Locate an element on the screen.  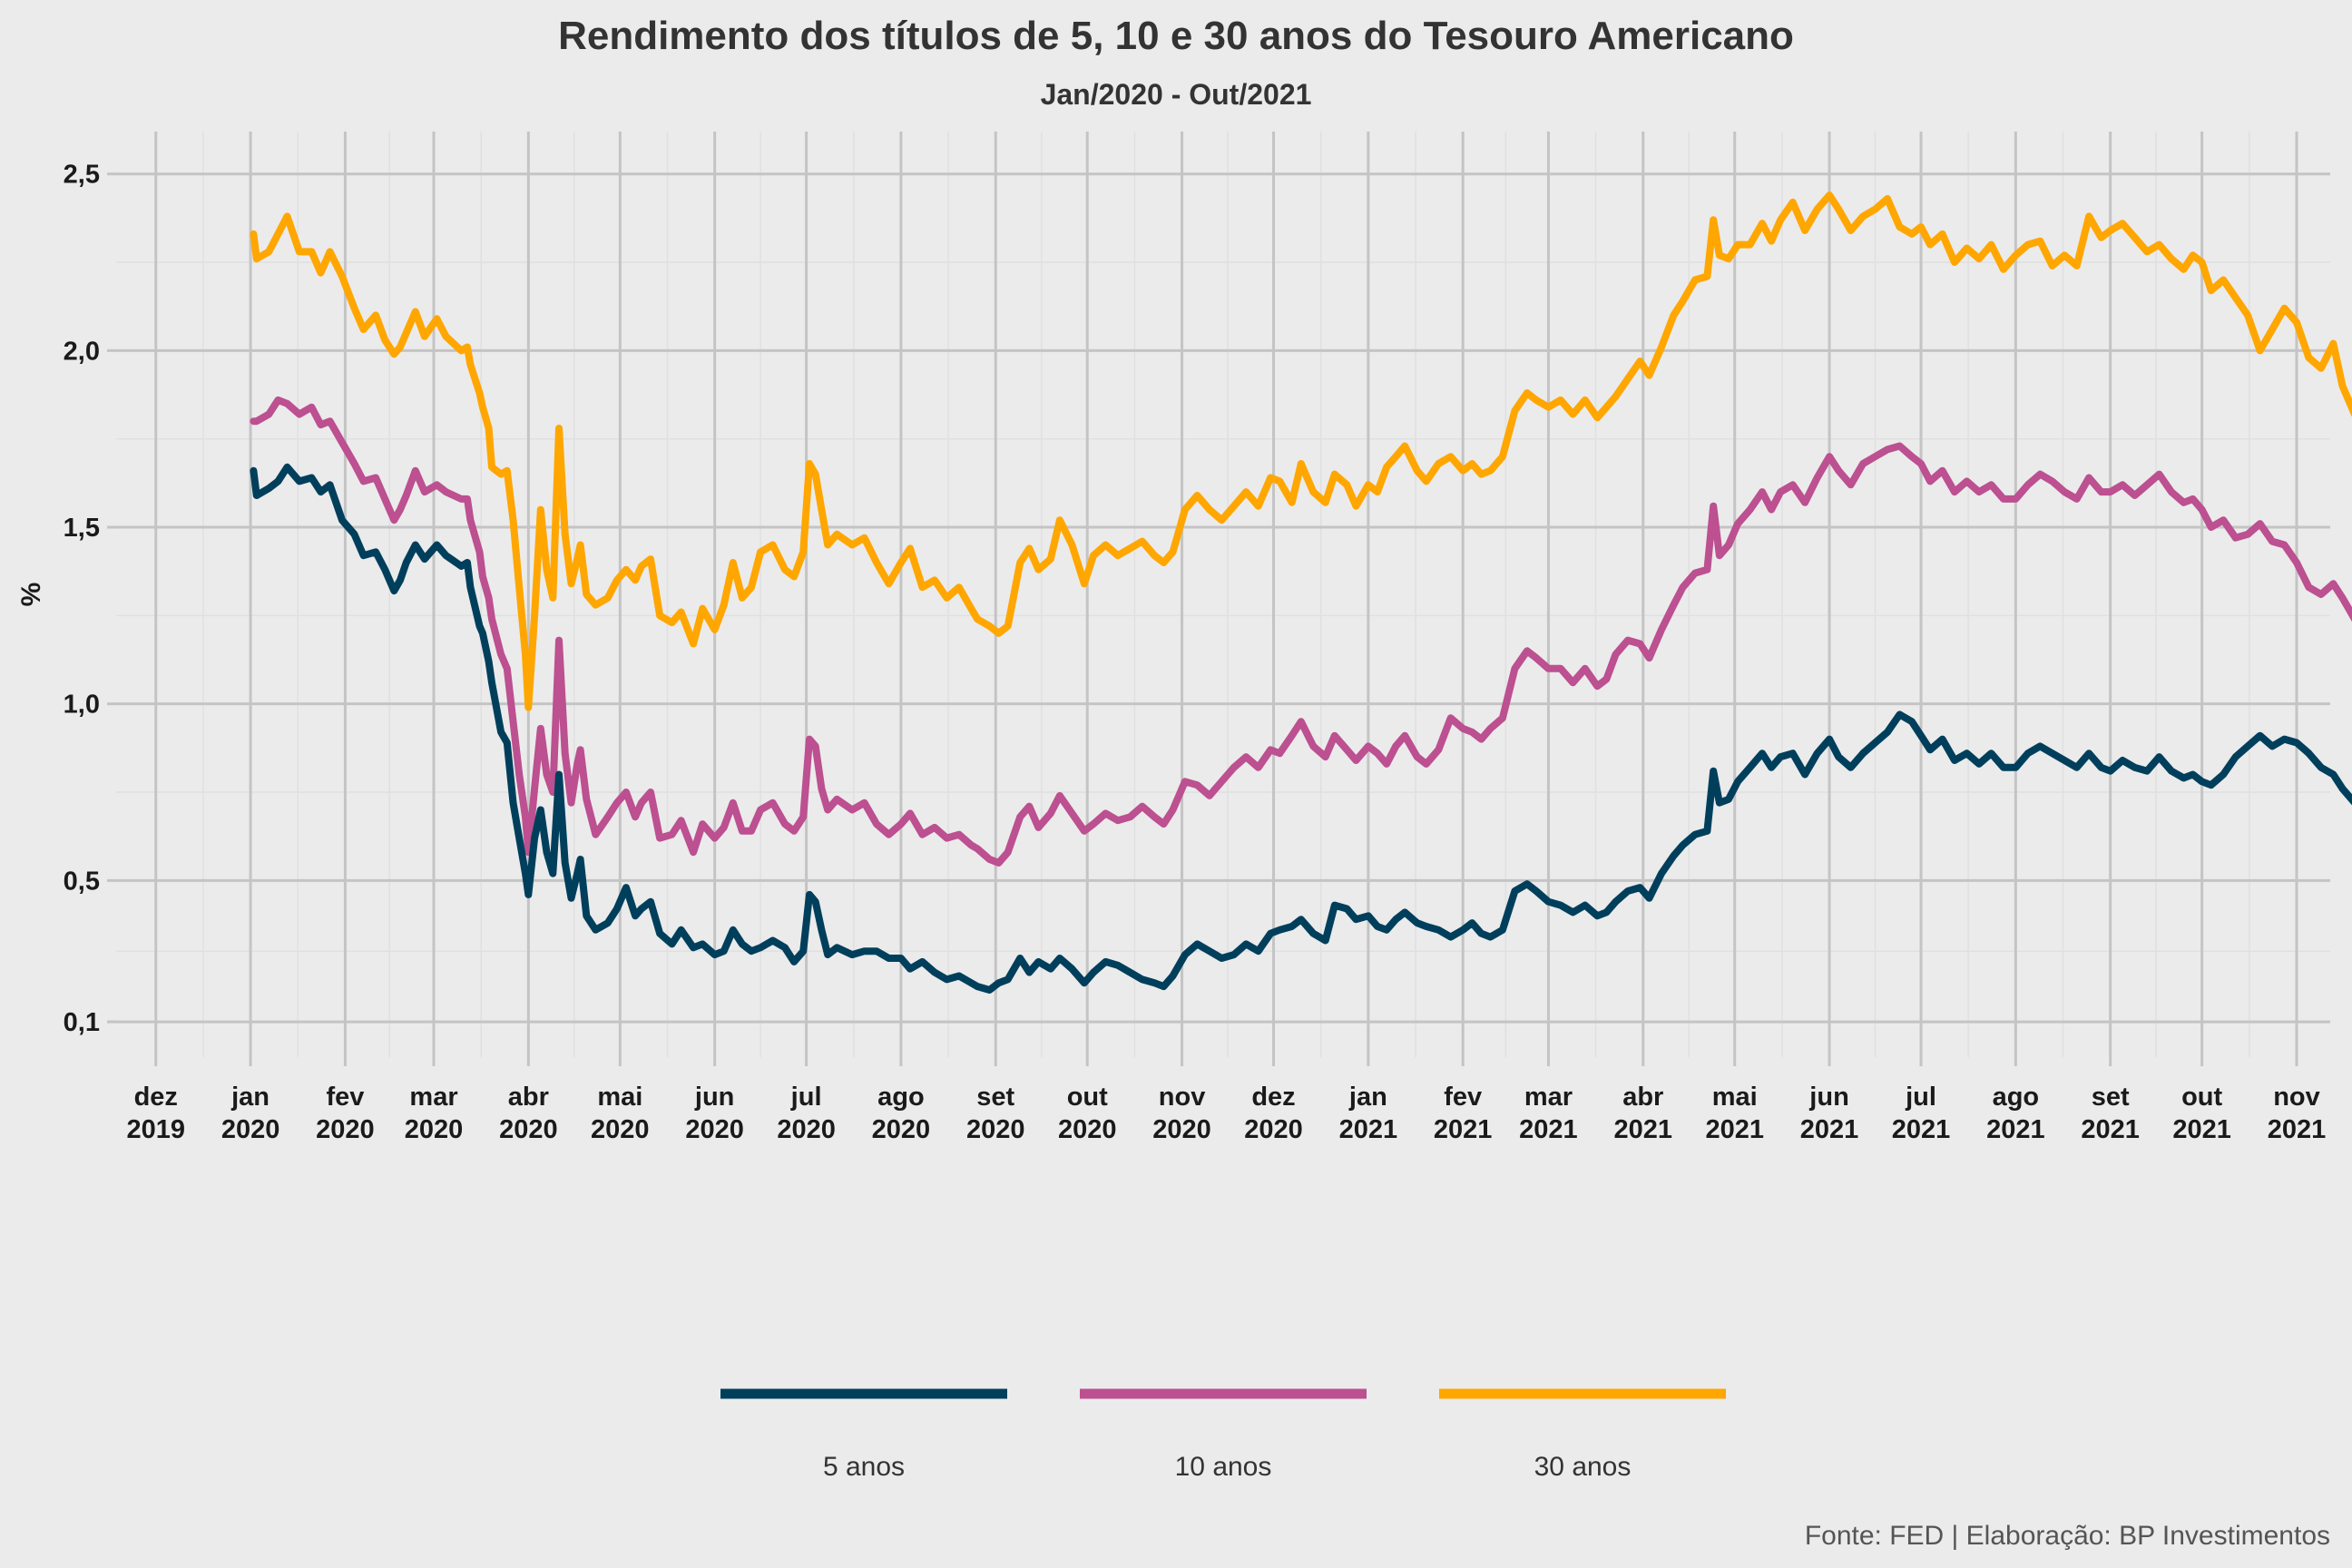
y-tick-label: 2,5 is located at coordinates (82, 175).